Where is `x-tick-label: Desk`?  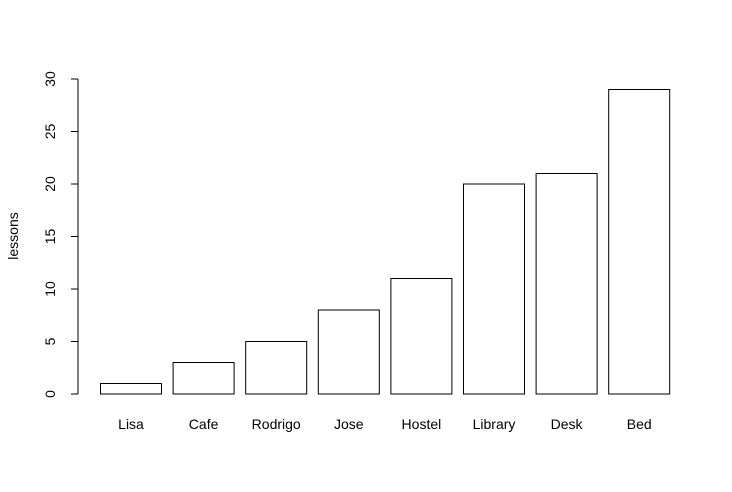 x-tick-label: Desk is located at coordinates (567, 424).